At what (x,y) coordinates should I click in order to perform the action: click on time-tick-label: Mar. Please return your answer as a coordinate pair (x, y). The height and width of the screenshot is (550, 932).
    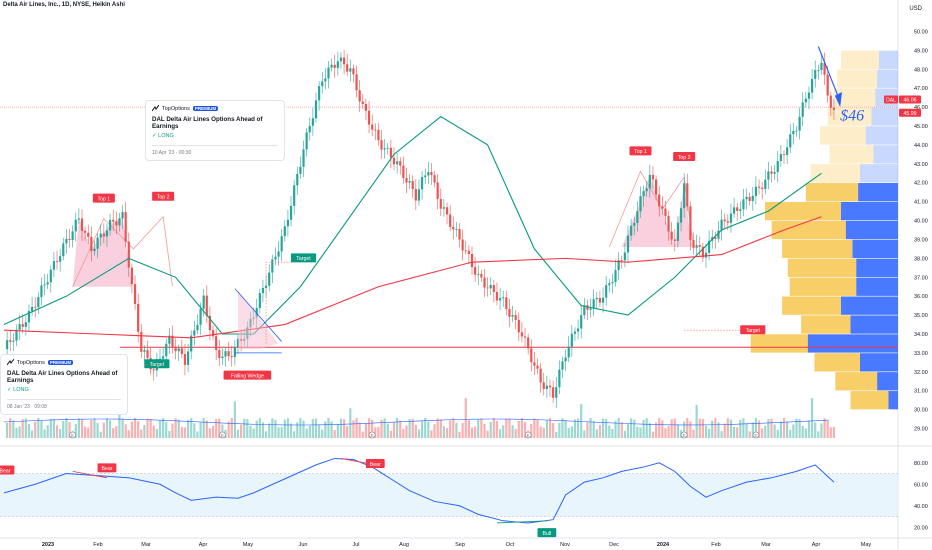
    Looking at the image, I should click on (766, 545).